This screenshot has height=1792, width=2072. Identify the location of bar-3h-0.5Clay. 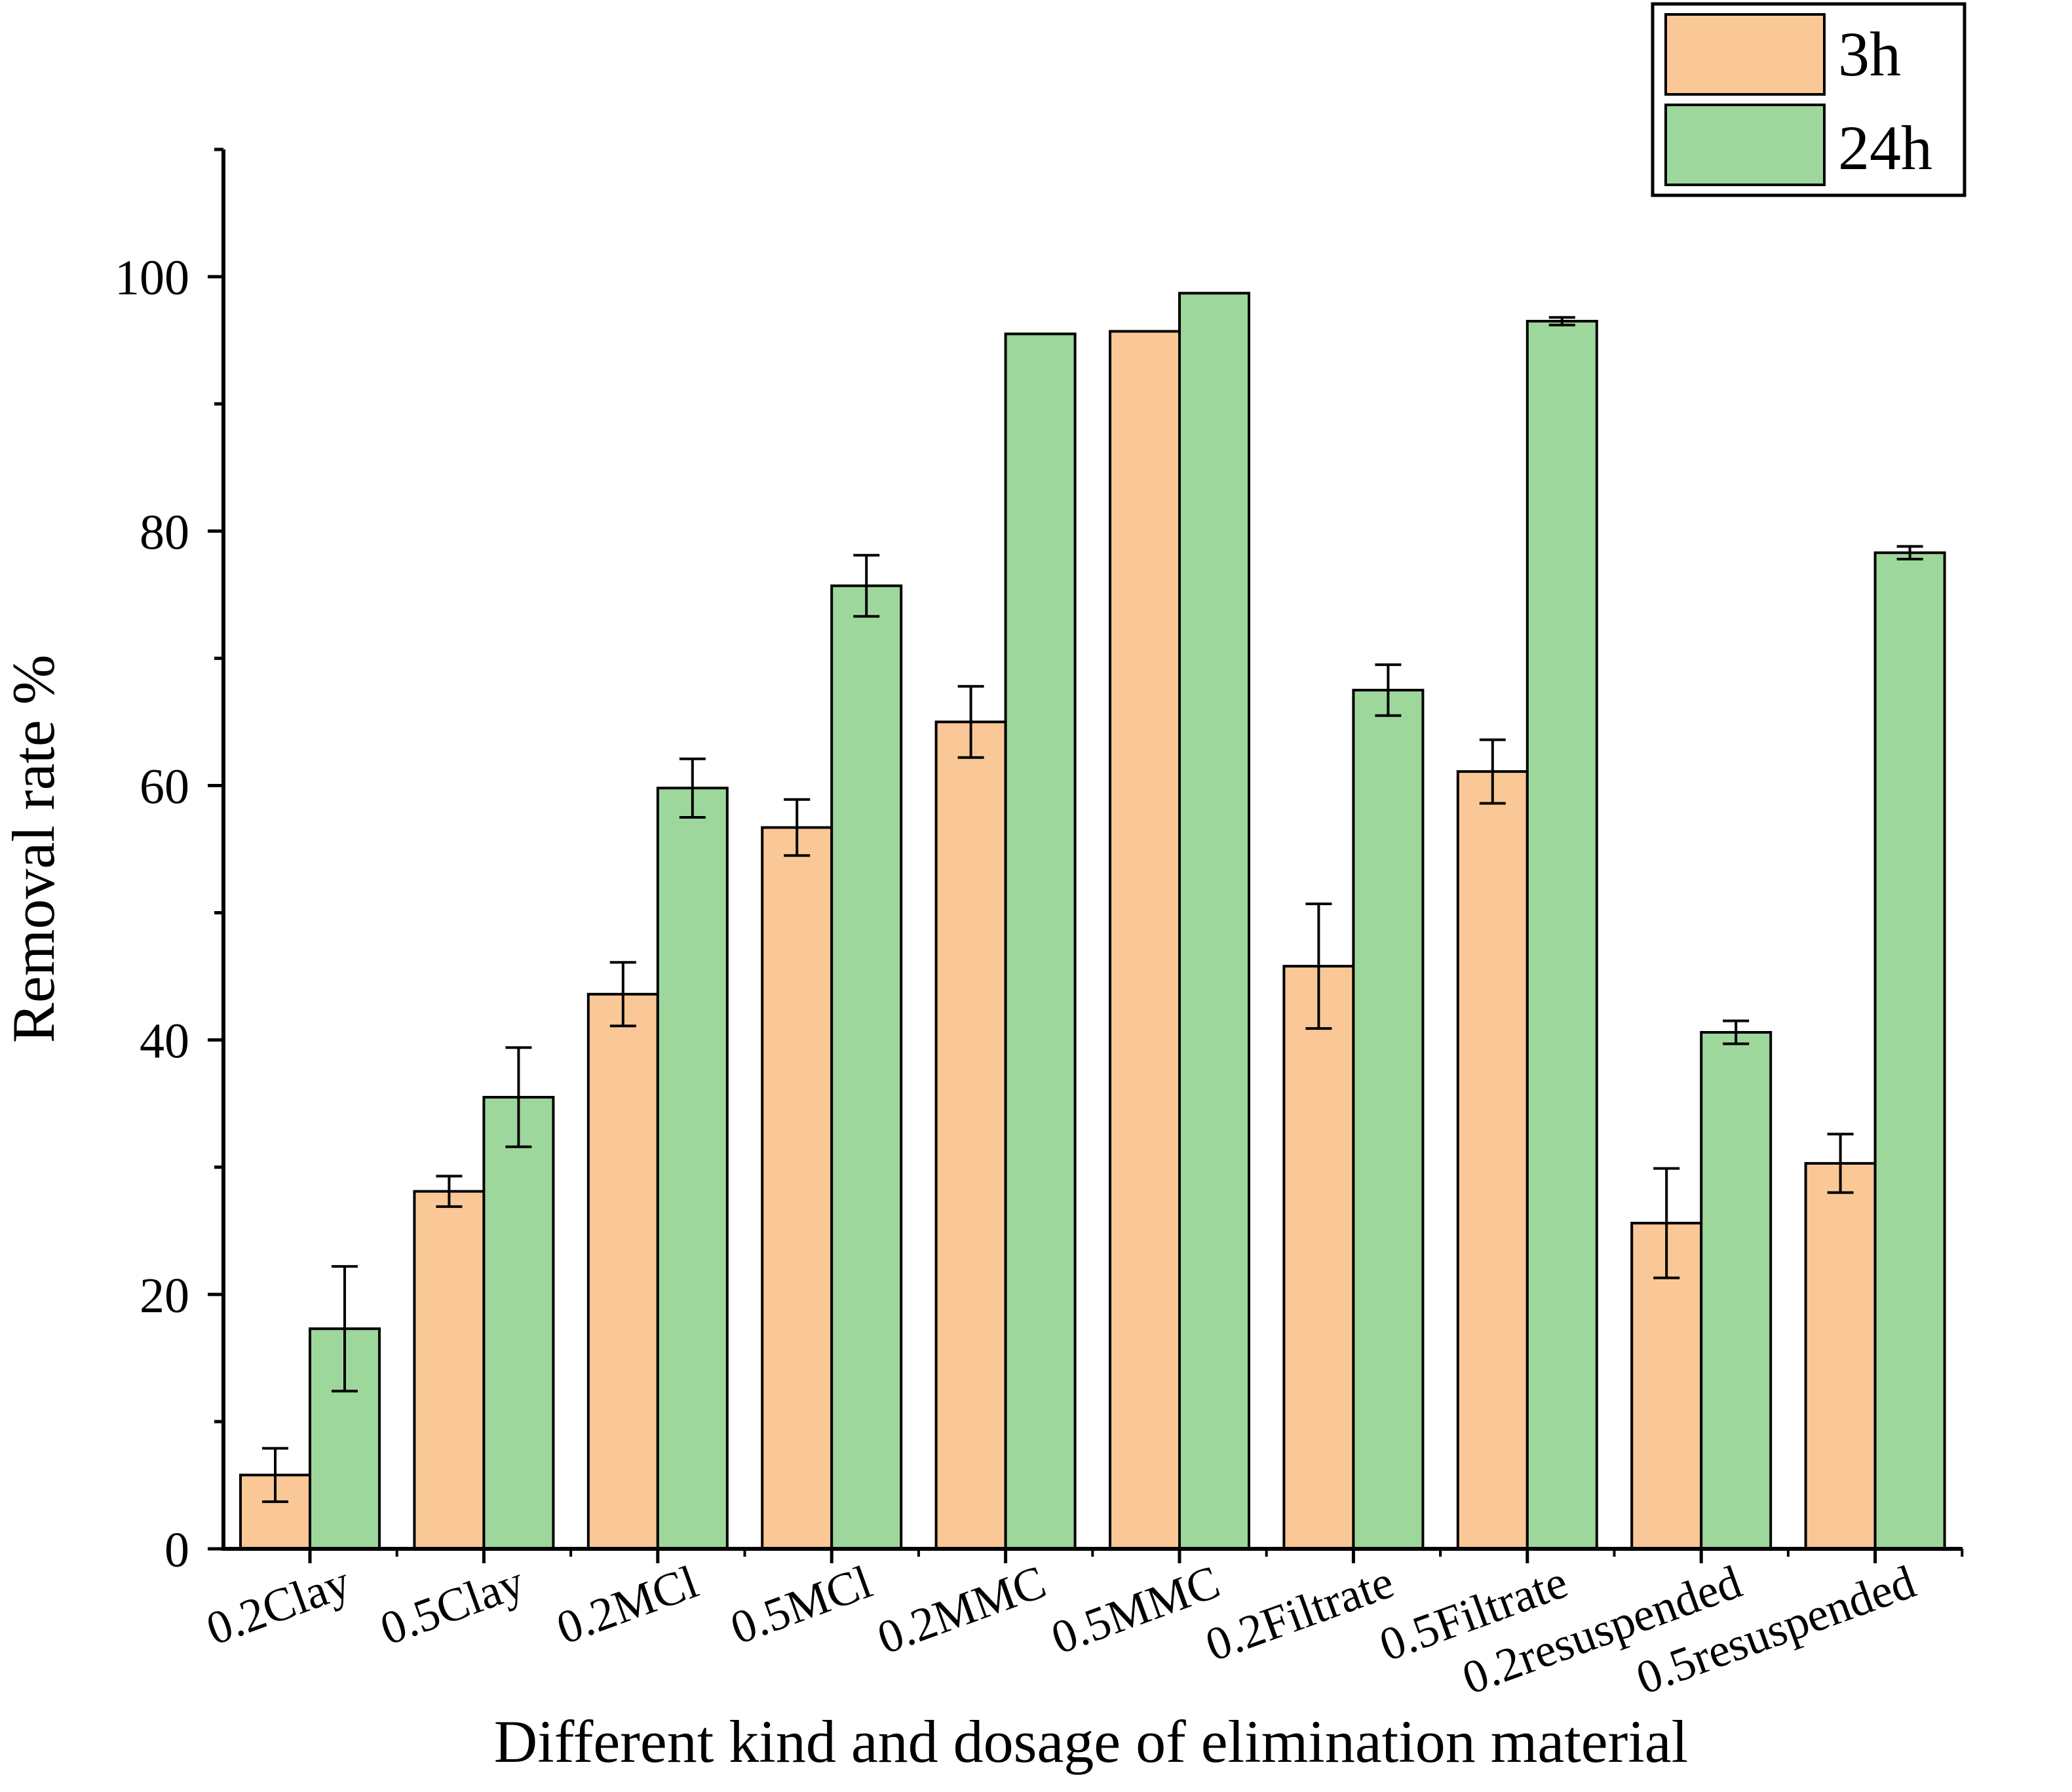
(450, 1370).